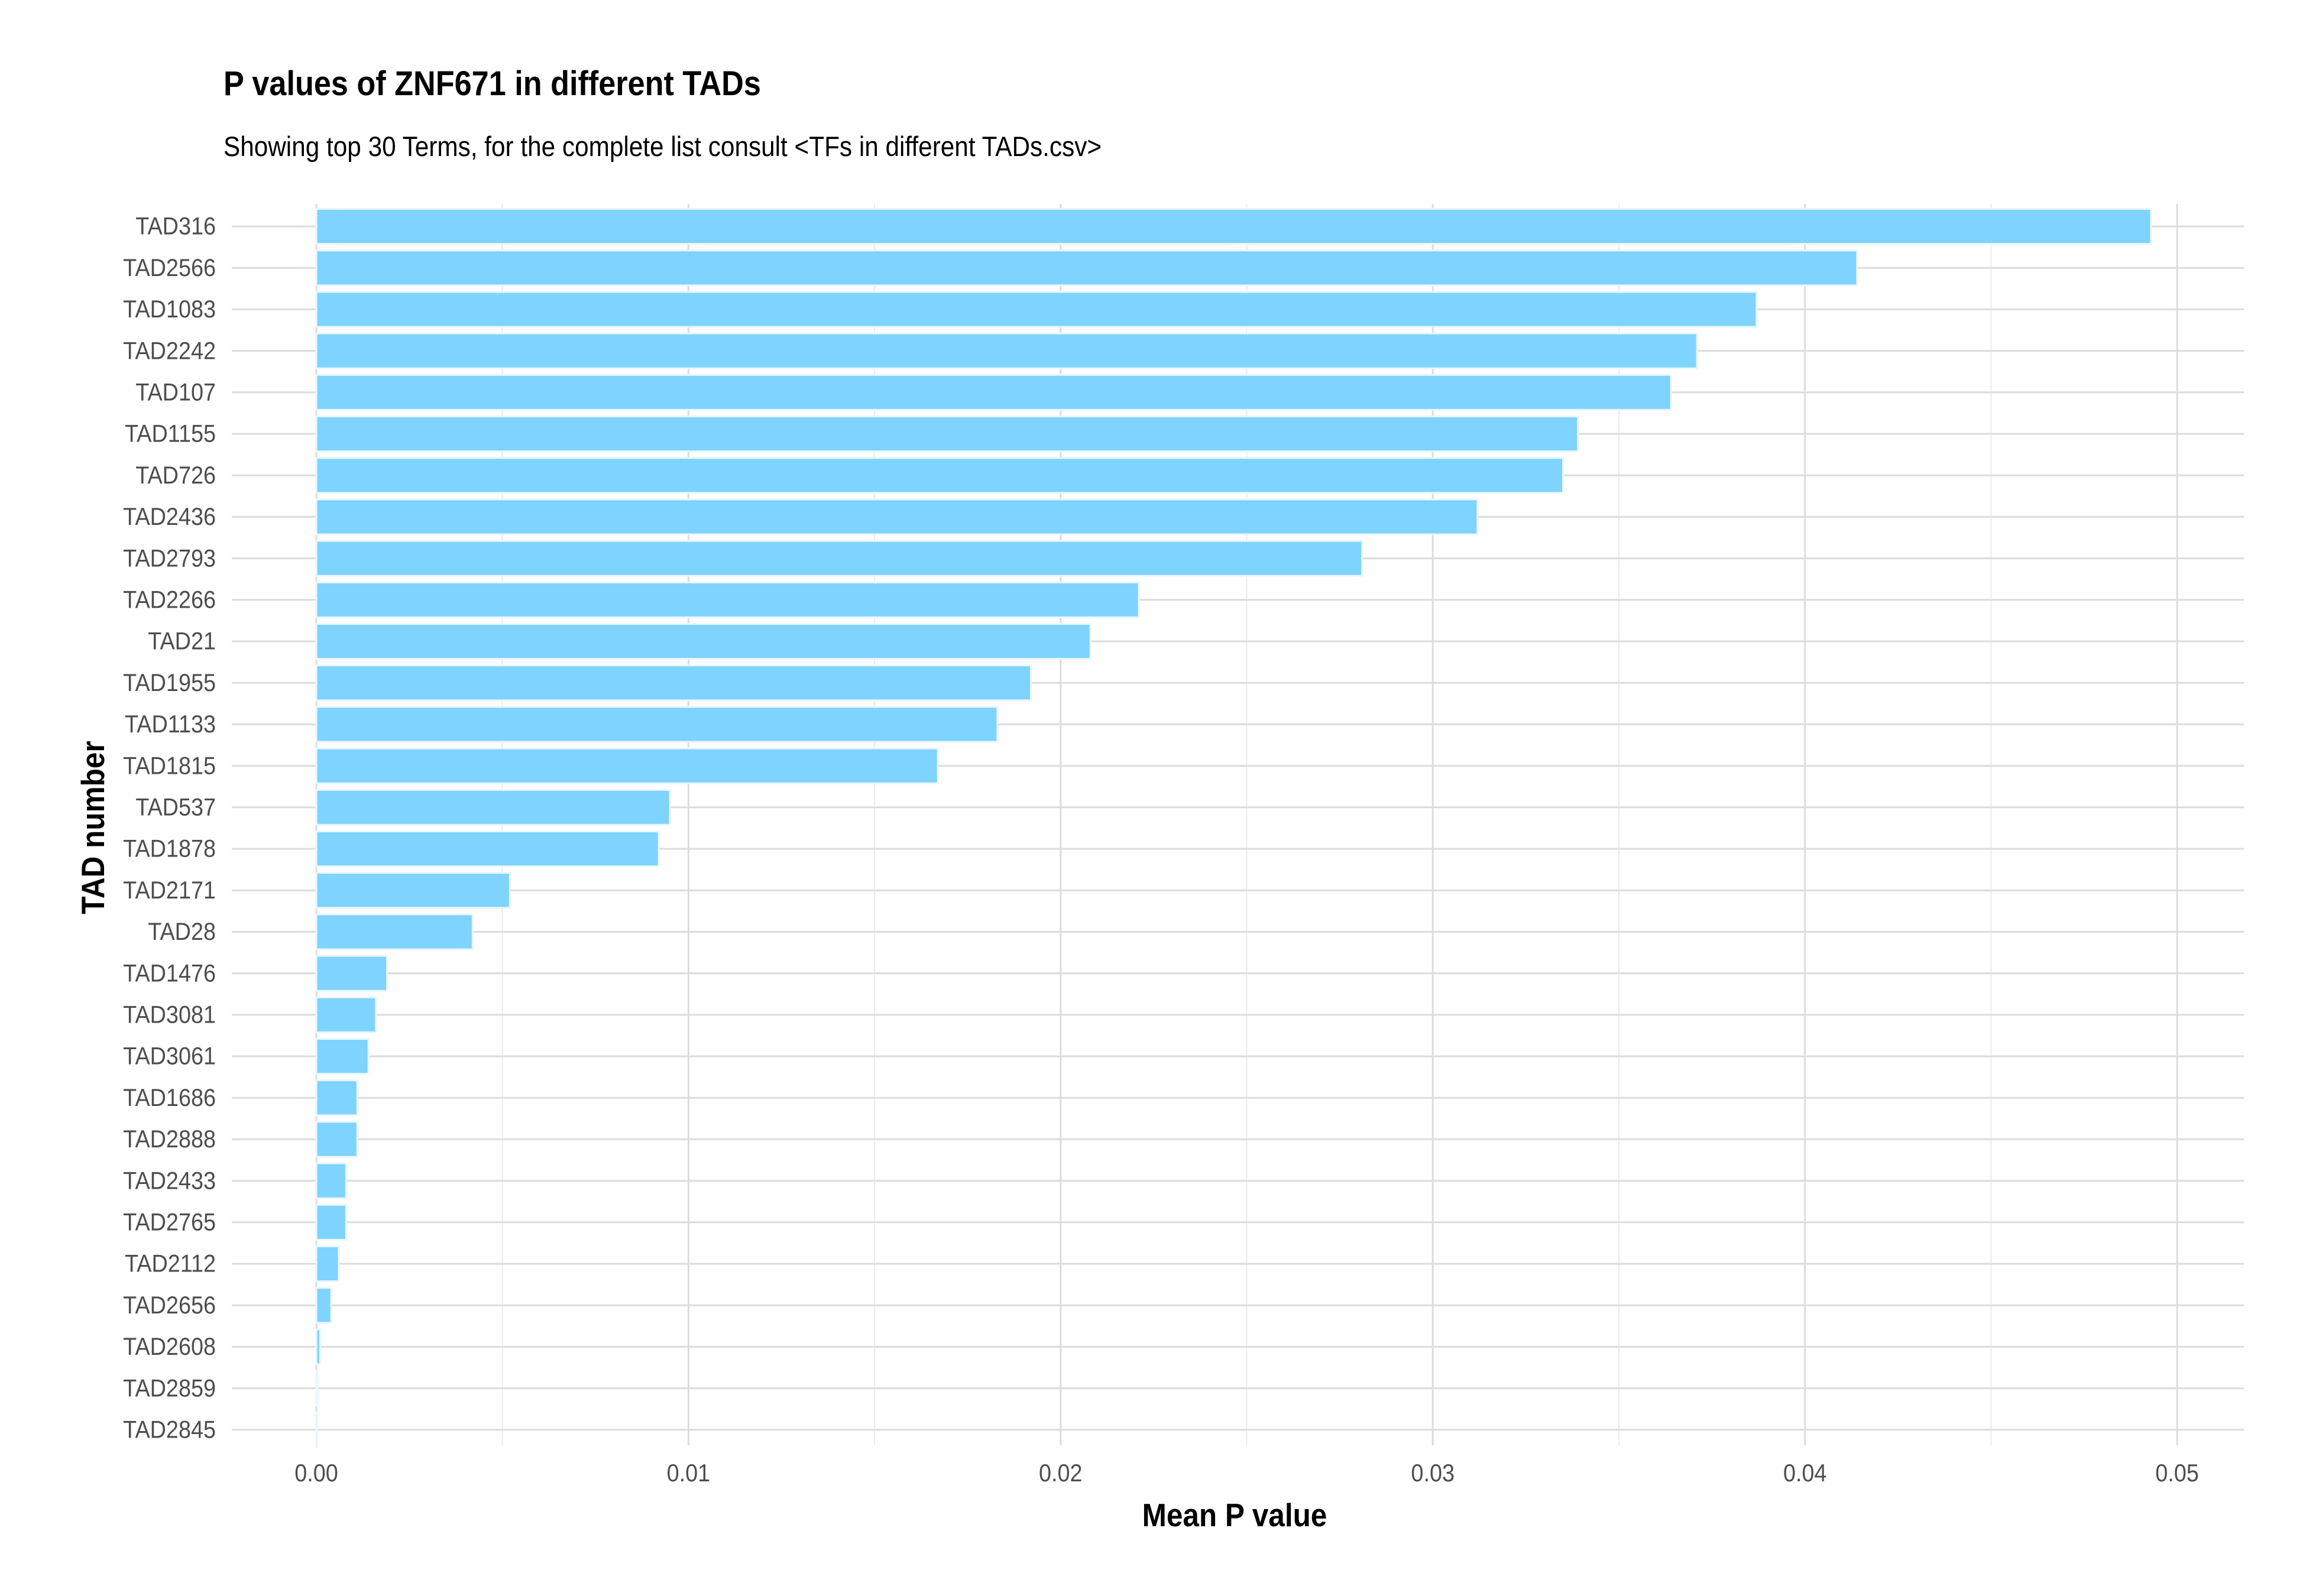 The height and width of the screenshot is (1596, 2306). I want to click on bar-tad2793, so click(839, 558).